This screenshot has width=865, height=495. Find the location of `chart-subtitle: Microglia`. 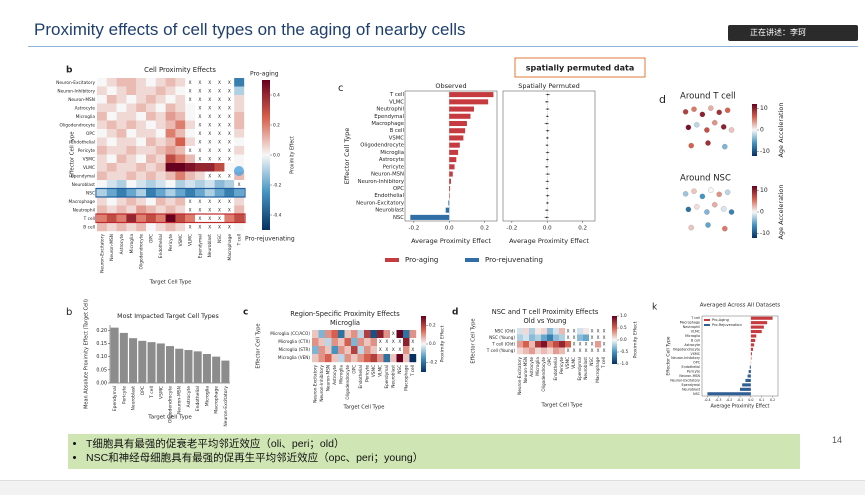

chart-subtitle: Microglia is located at coordinates (345, 323).